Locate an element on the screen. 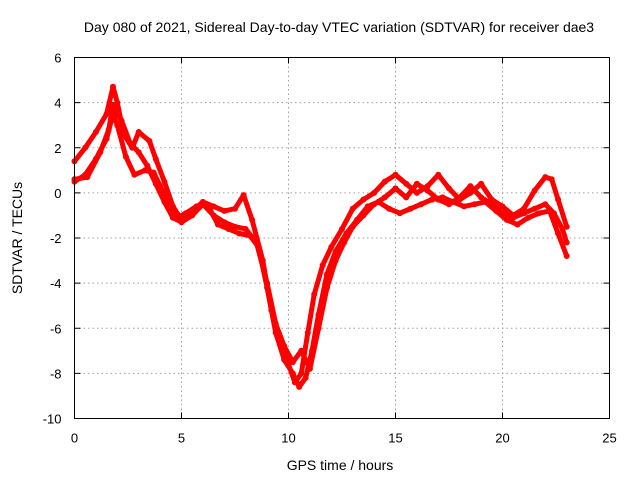  y-tick-label: -2 is located at coordinates (56, 238).